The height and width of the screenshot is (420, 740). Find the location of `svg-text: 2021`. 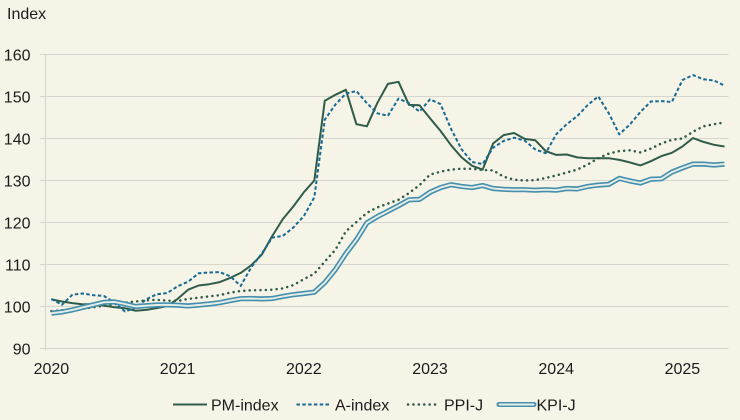

svg-text: 2021 is located at coordinates (178, 369).